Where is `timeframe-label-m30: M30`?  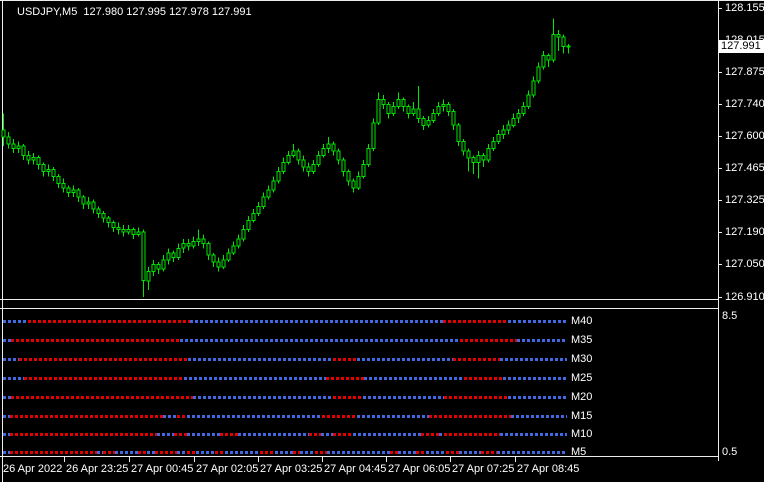 timeframe-label-m30: M30 is located at coordinates (582, 359).